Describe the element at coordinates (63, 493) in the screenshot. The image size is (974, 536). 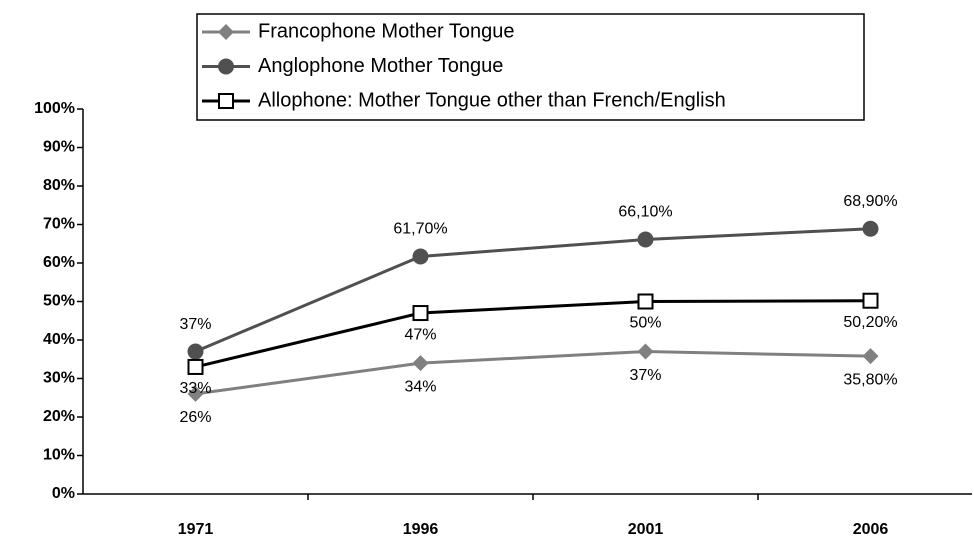
I see `y-tick-label: 0%` at that location.